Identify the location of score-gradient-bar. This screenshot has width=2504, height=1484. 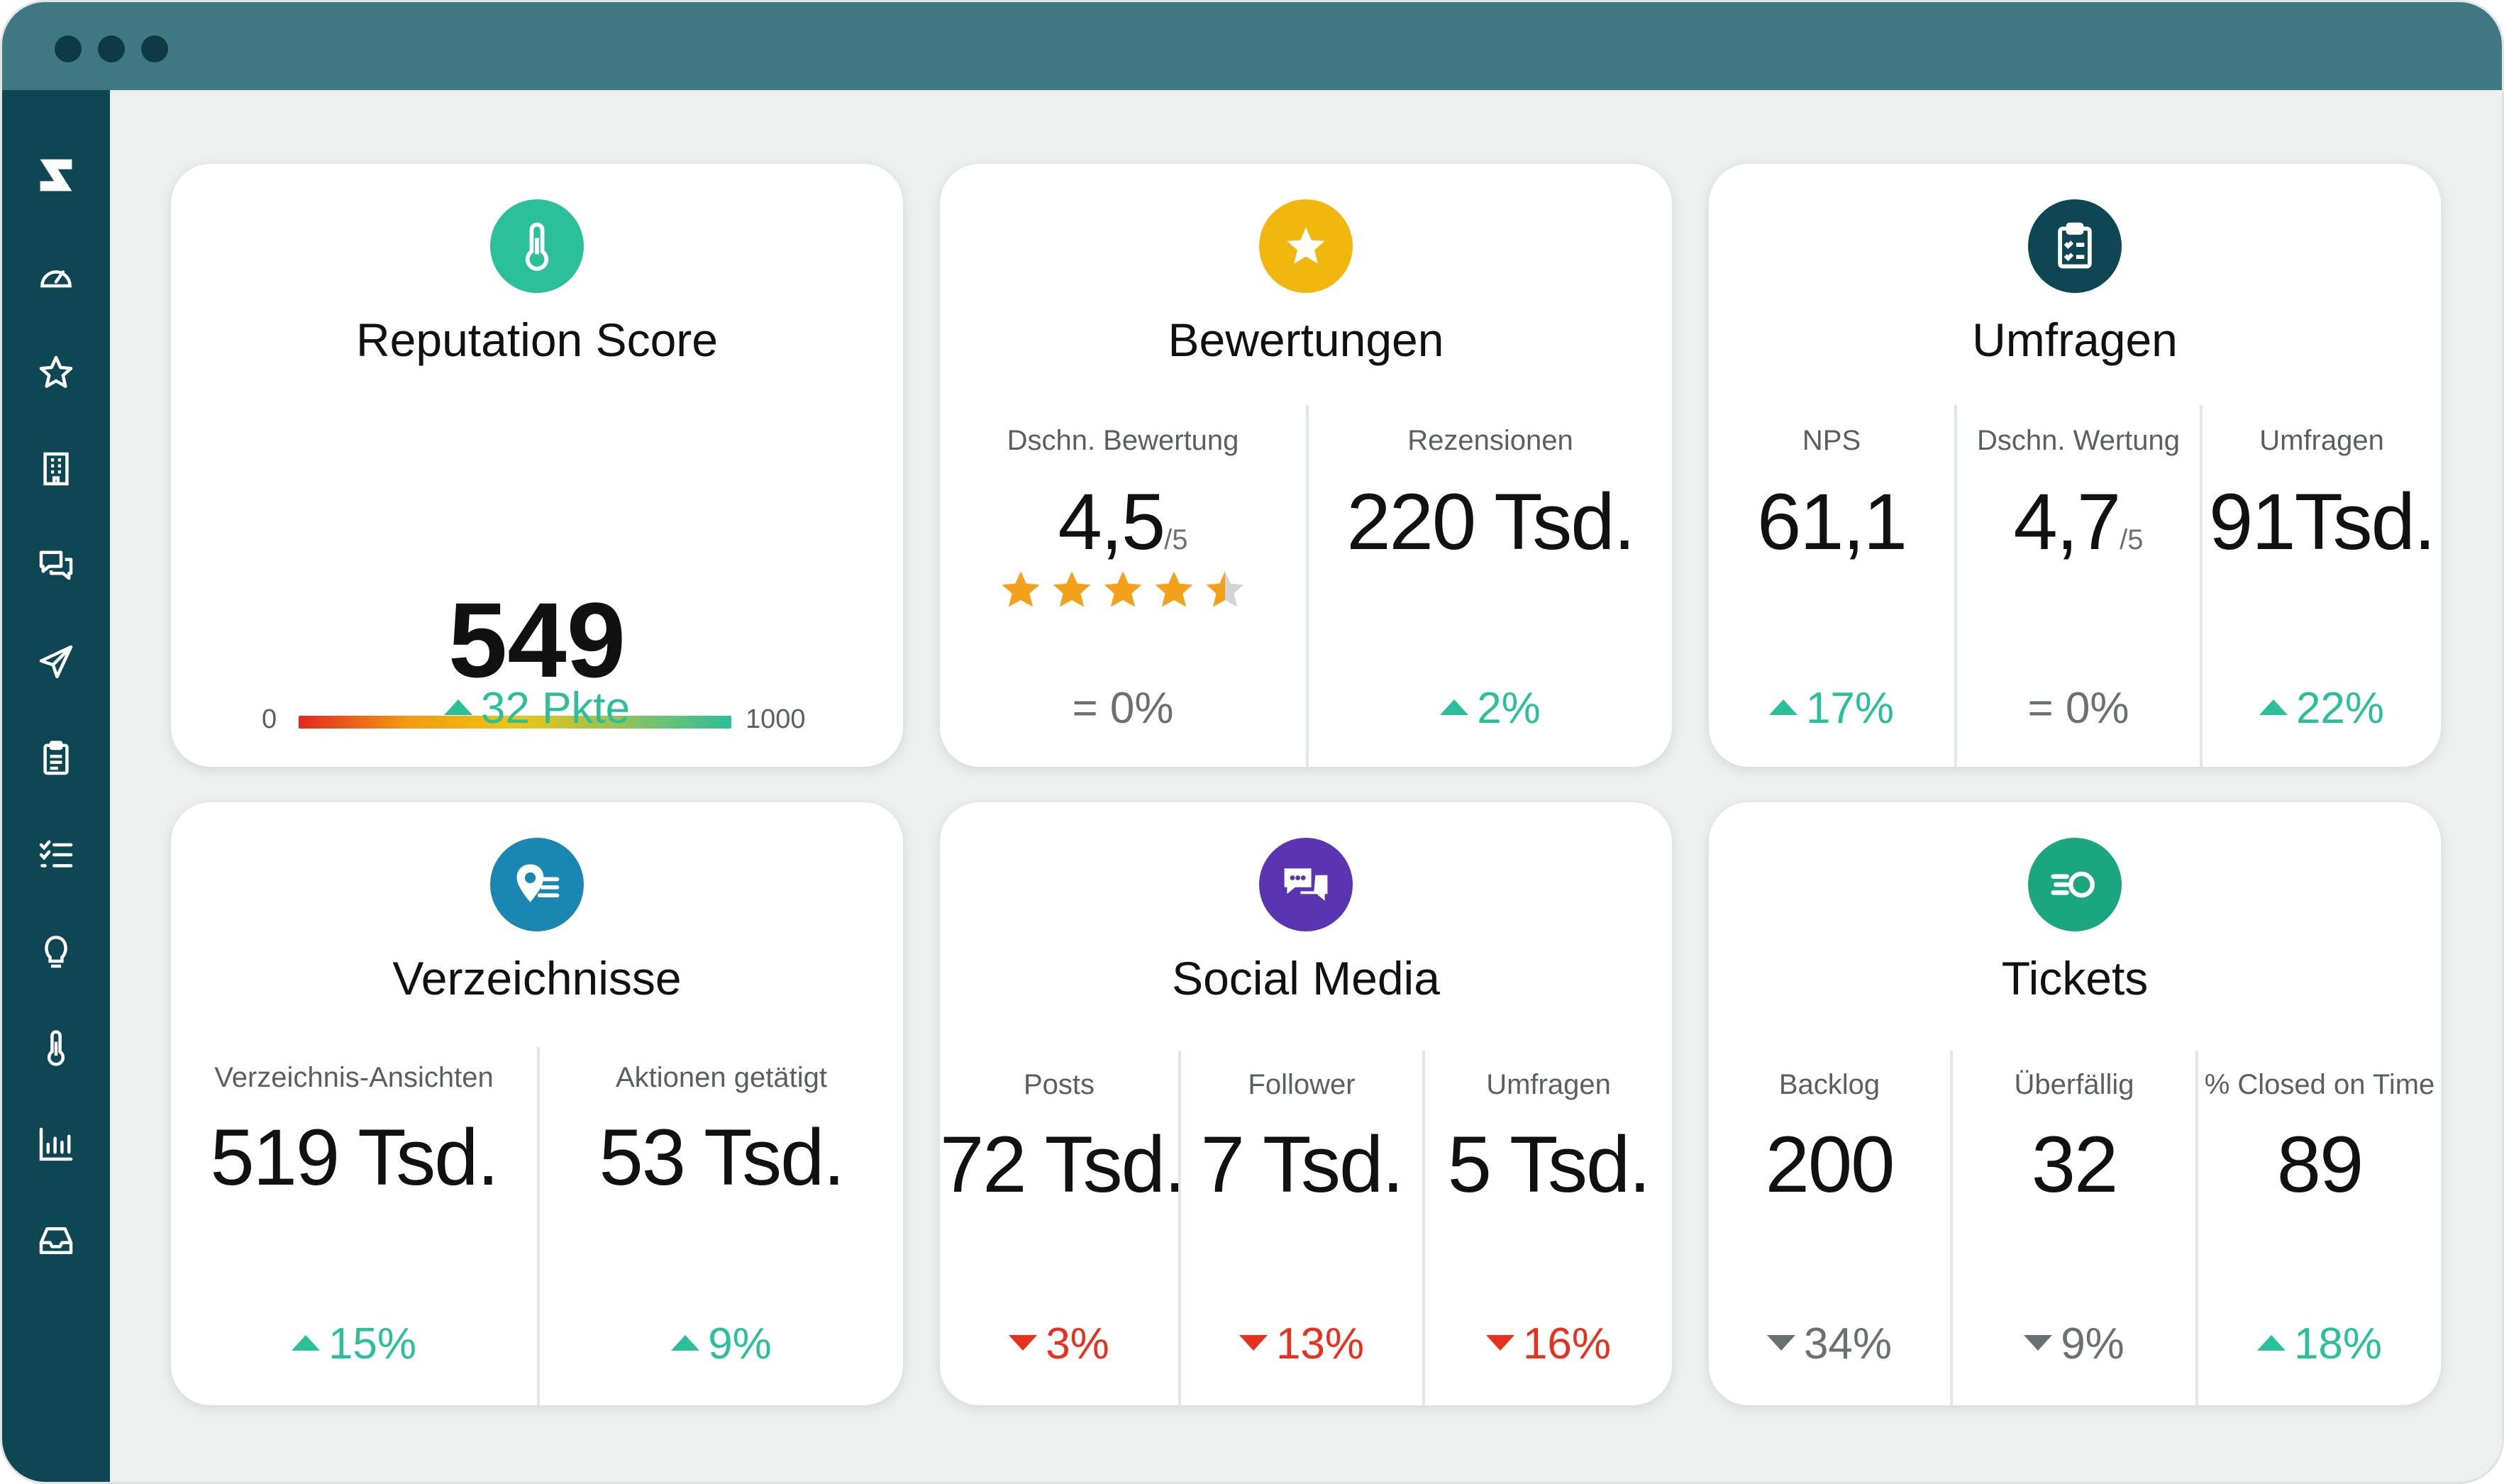
(515, 722).